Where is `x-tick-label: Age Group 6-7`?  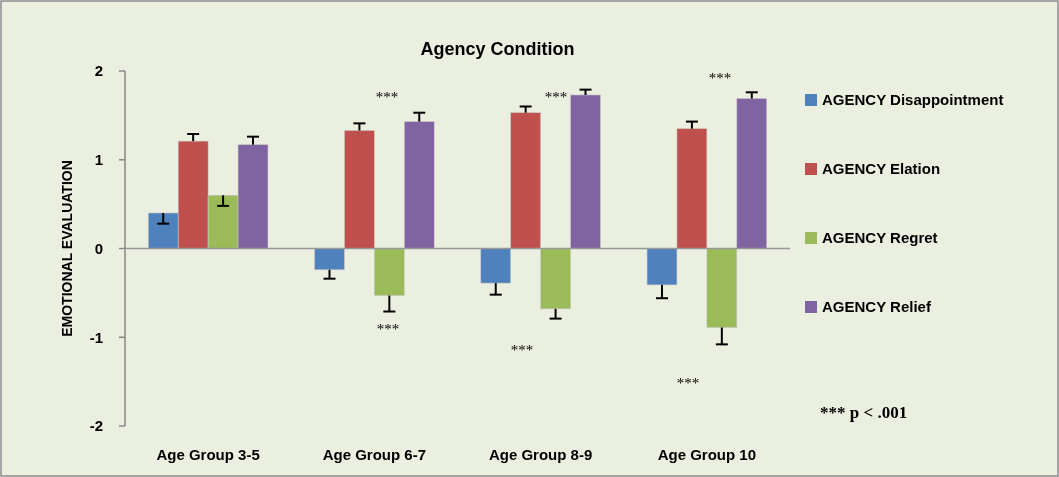
x-tick-label: Age Group 6-7 is located at coordinates (374, 454).